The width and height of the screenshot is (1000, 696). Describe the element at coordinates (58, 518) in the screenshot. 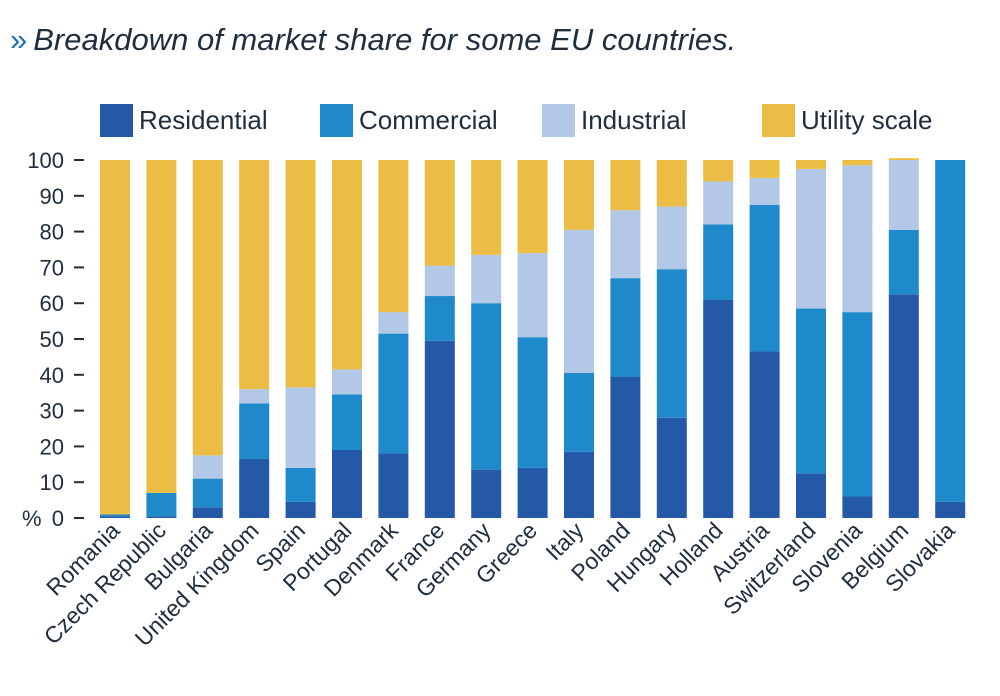

I see `y-tick-label: 0` at that location.